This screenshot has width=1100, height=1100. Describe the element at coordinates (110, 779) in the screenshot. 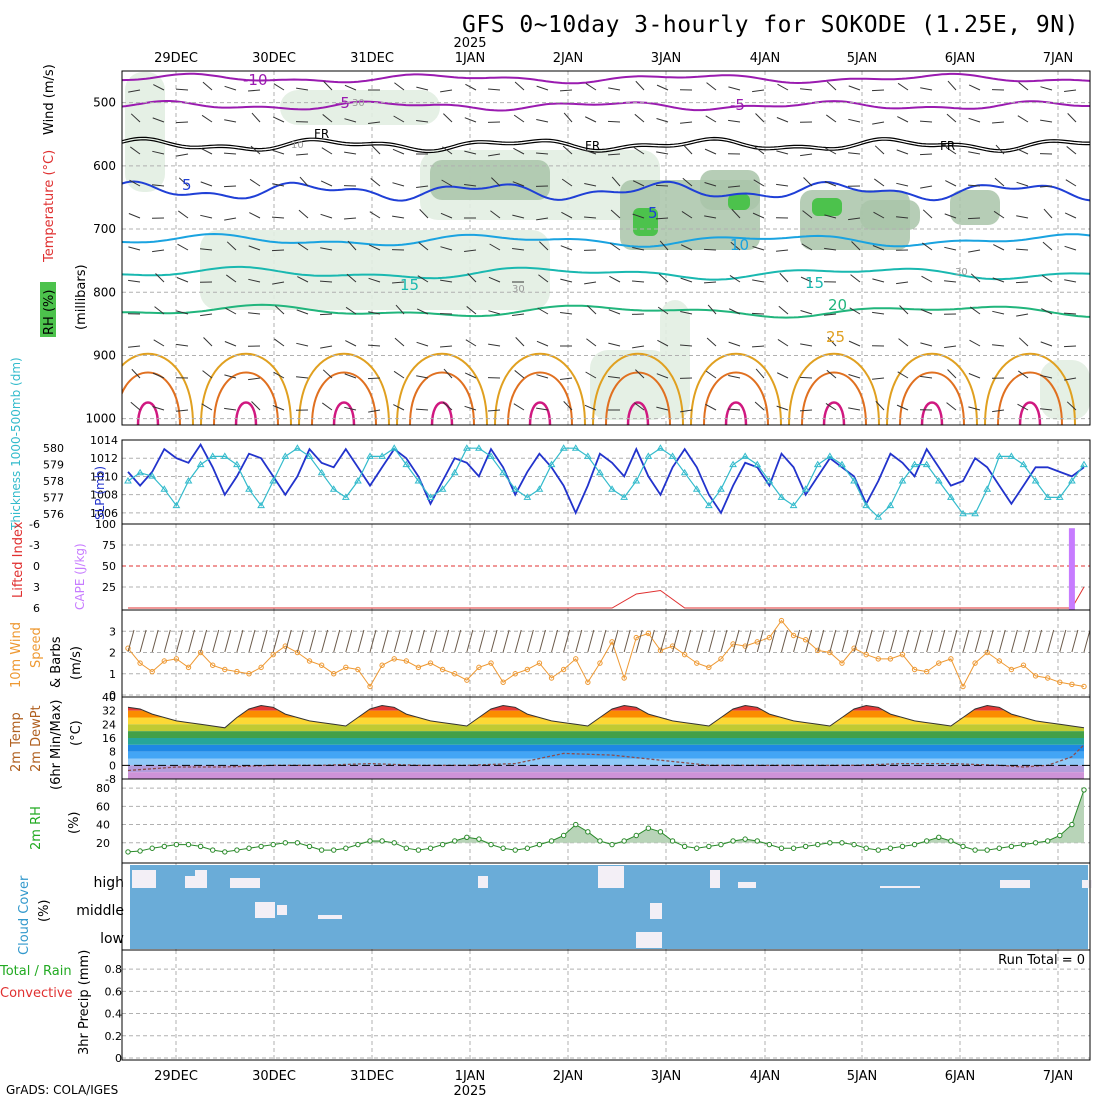

I see `temp-tick-label: -8` at that location.